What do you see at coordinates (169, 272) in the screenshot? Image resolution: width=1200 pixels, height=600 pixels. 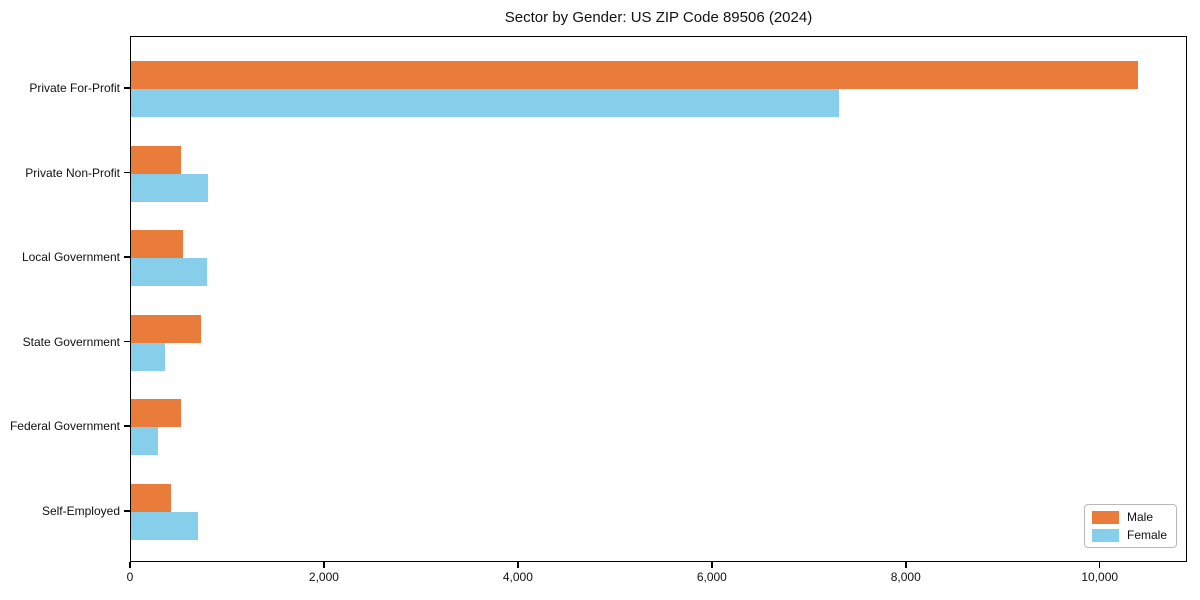 I see `bar-female-local-government` at bounding box center [169, 272].